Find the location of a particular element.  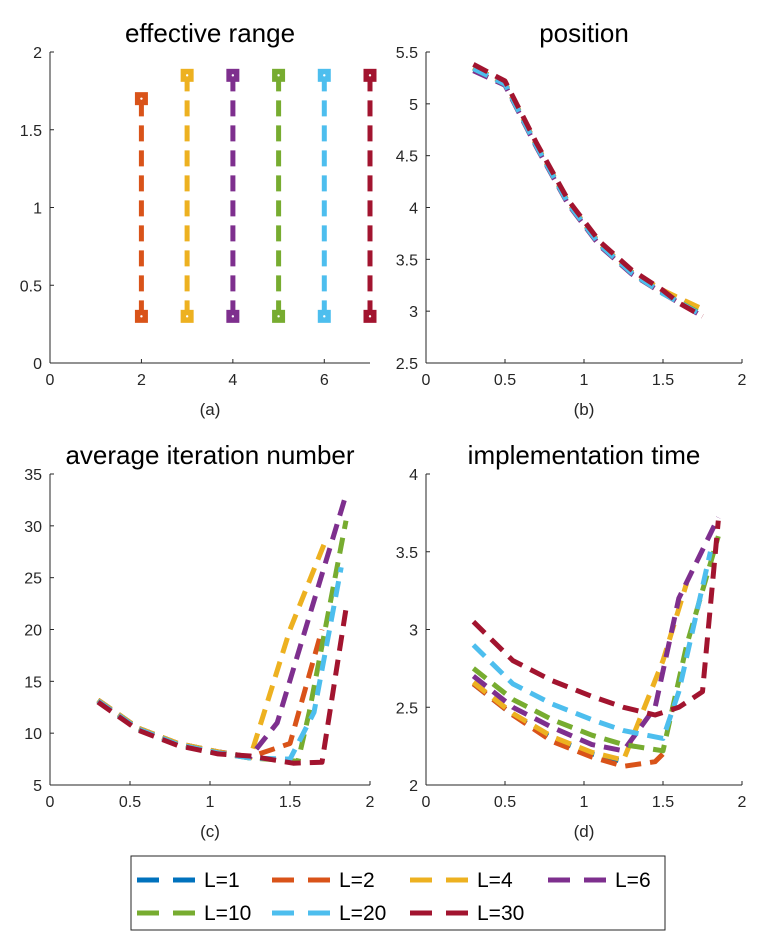

legend-label: L=4 is located at coordinates (495, 880).